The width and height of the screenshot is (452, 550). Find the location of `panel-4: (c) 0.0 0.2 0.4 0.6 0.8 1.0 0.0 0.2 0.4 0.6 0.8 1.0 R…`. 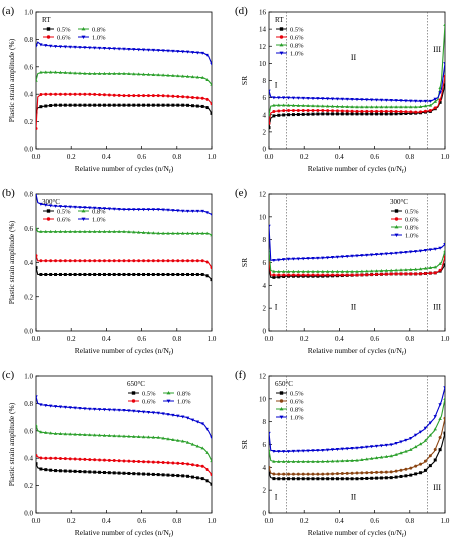

panel-4: (c) 0.0 0.2 0.4 0.6 0.8 1.0 0.0 0.2 0.4 0.6 0.8 1.0 R… is located at coordinates (109, 454).